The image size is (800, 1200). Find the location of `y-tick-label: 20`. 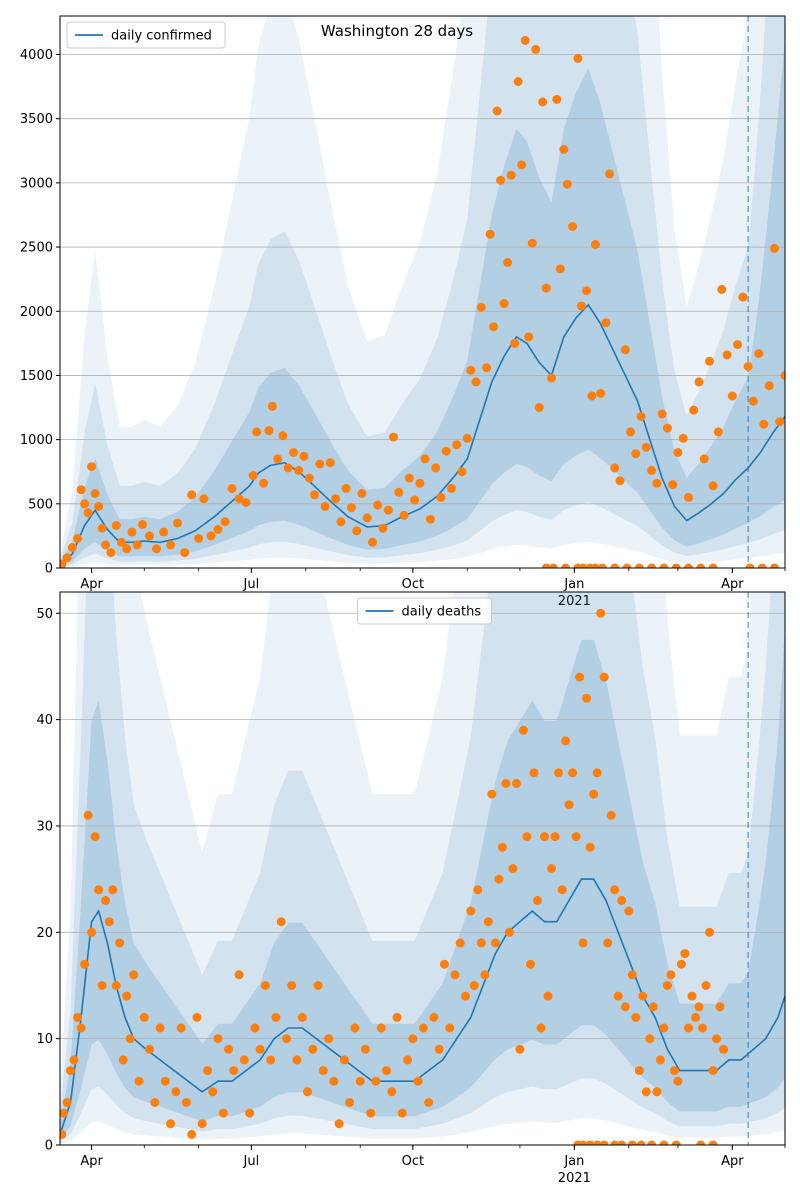

y-tick-label: 20 is located at coordinates (44, 933).